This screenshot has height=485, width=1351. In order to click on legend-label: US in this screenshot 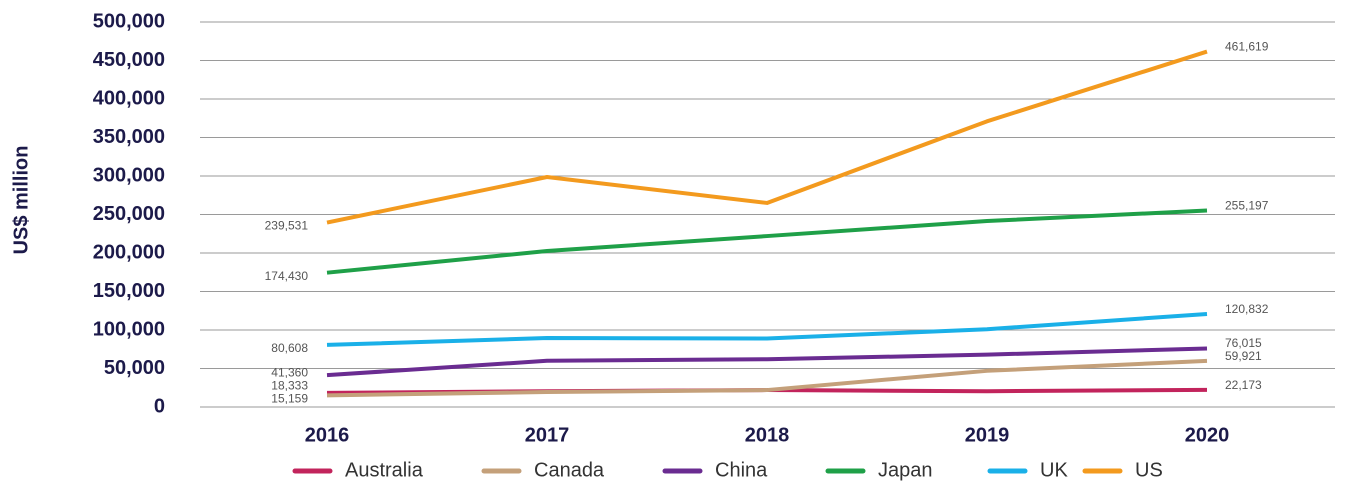, I will do `click(1149, 470)`.